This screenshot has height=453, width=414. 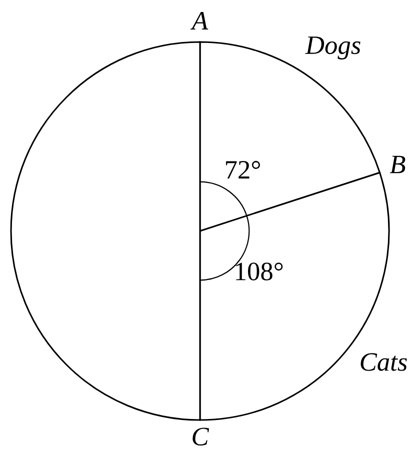 What do you see at coordinates (201, 437) in the screenshot?
I see `text: C` at bounding box center [201, 437].